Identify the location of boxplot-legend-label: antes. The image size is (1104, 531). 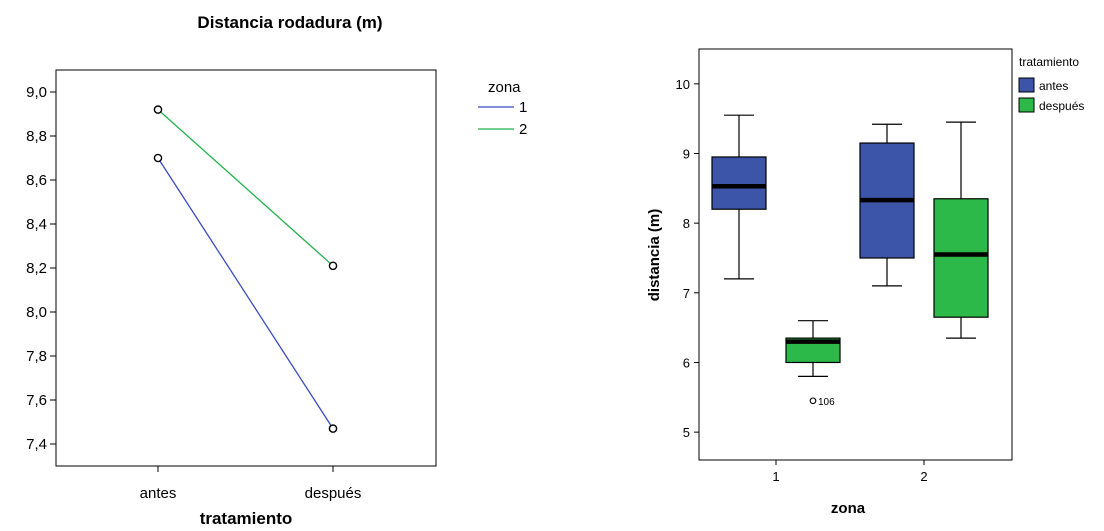
(1053, 86).